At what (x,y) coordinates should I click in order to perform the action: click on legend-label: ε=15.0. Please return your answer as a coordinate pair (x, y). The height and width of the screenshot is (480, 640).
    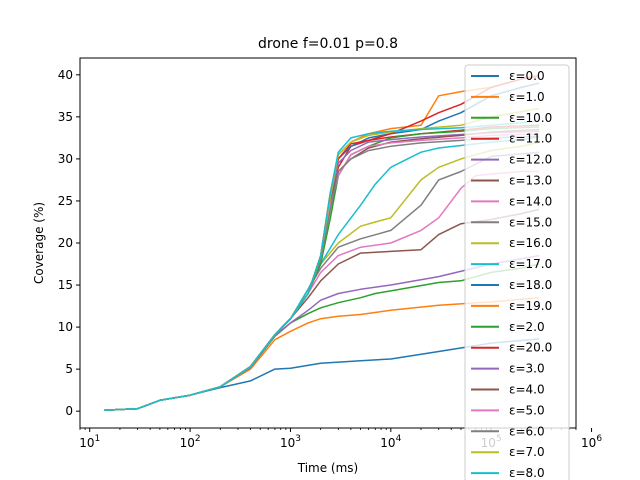
    Looking at the image, I should click on (530, 222).